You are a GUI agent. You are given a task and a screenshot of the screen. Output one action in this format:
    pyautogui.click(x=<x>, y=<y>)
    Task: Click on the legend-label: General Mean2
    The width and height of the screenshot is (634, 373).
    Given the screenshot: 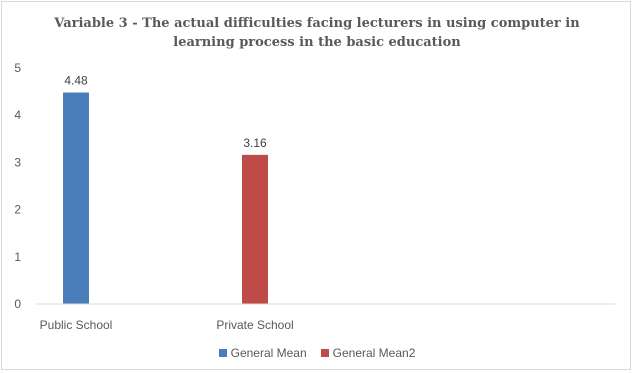 What is the action you would take?
    pyautogui.click(x=374, y=353)
    